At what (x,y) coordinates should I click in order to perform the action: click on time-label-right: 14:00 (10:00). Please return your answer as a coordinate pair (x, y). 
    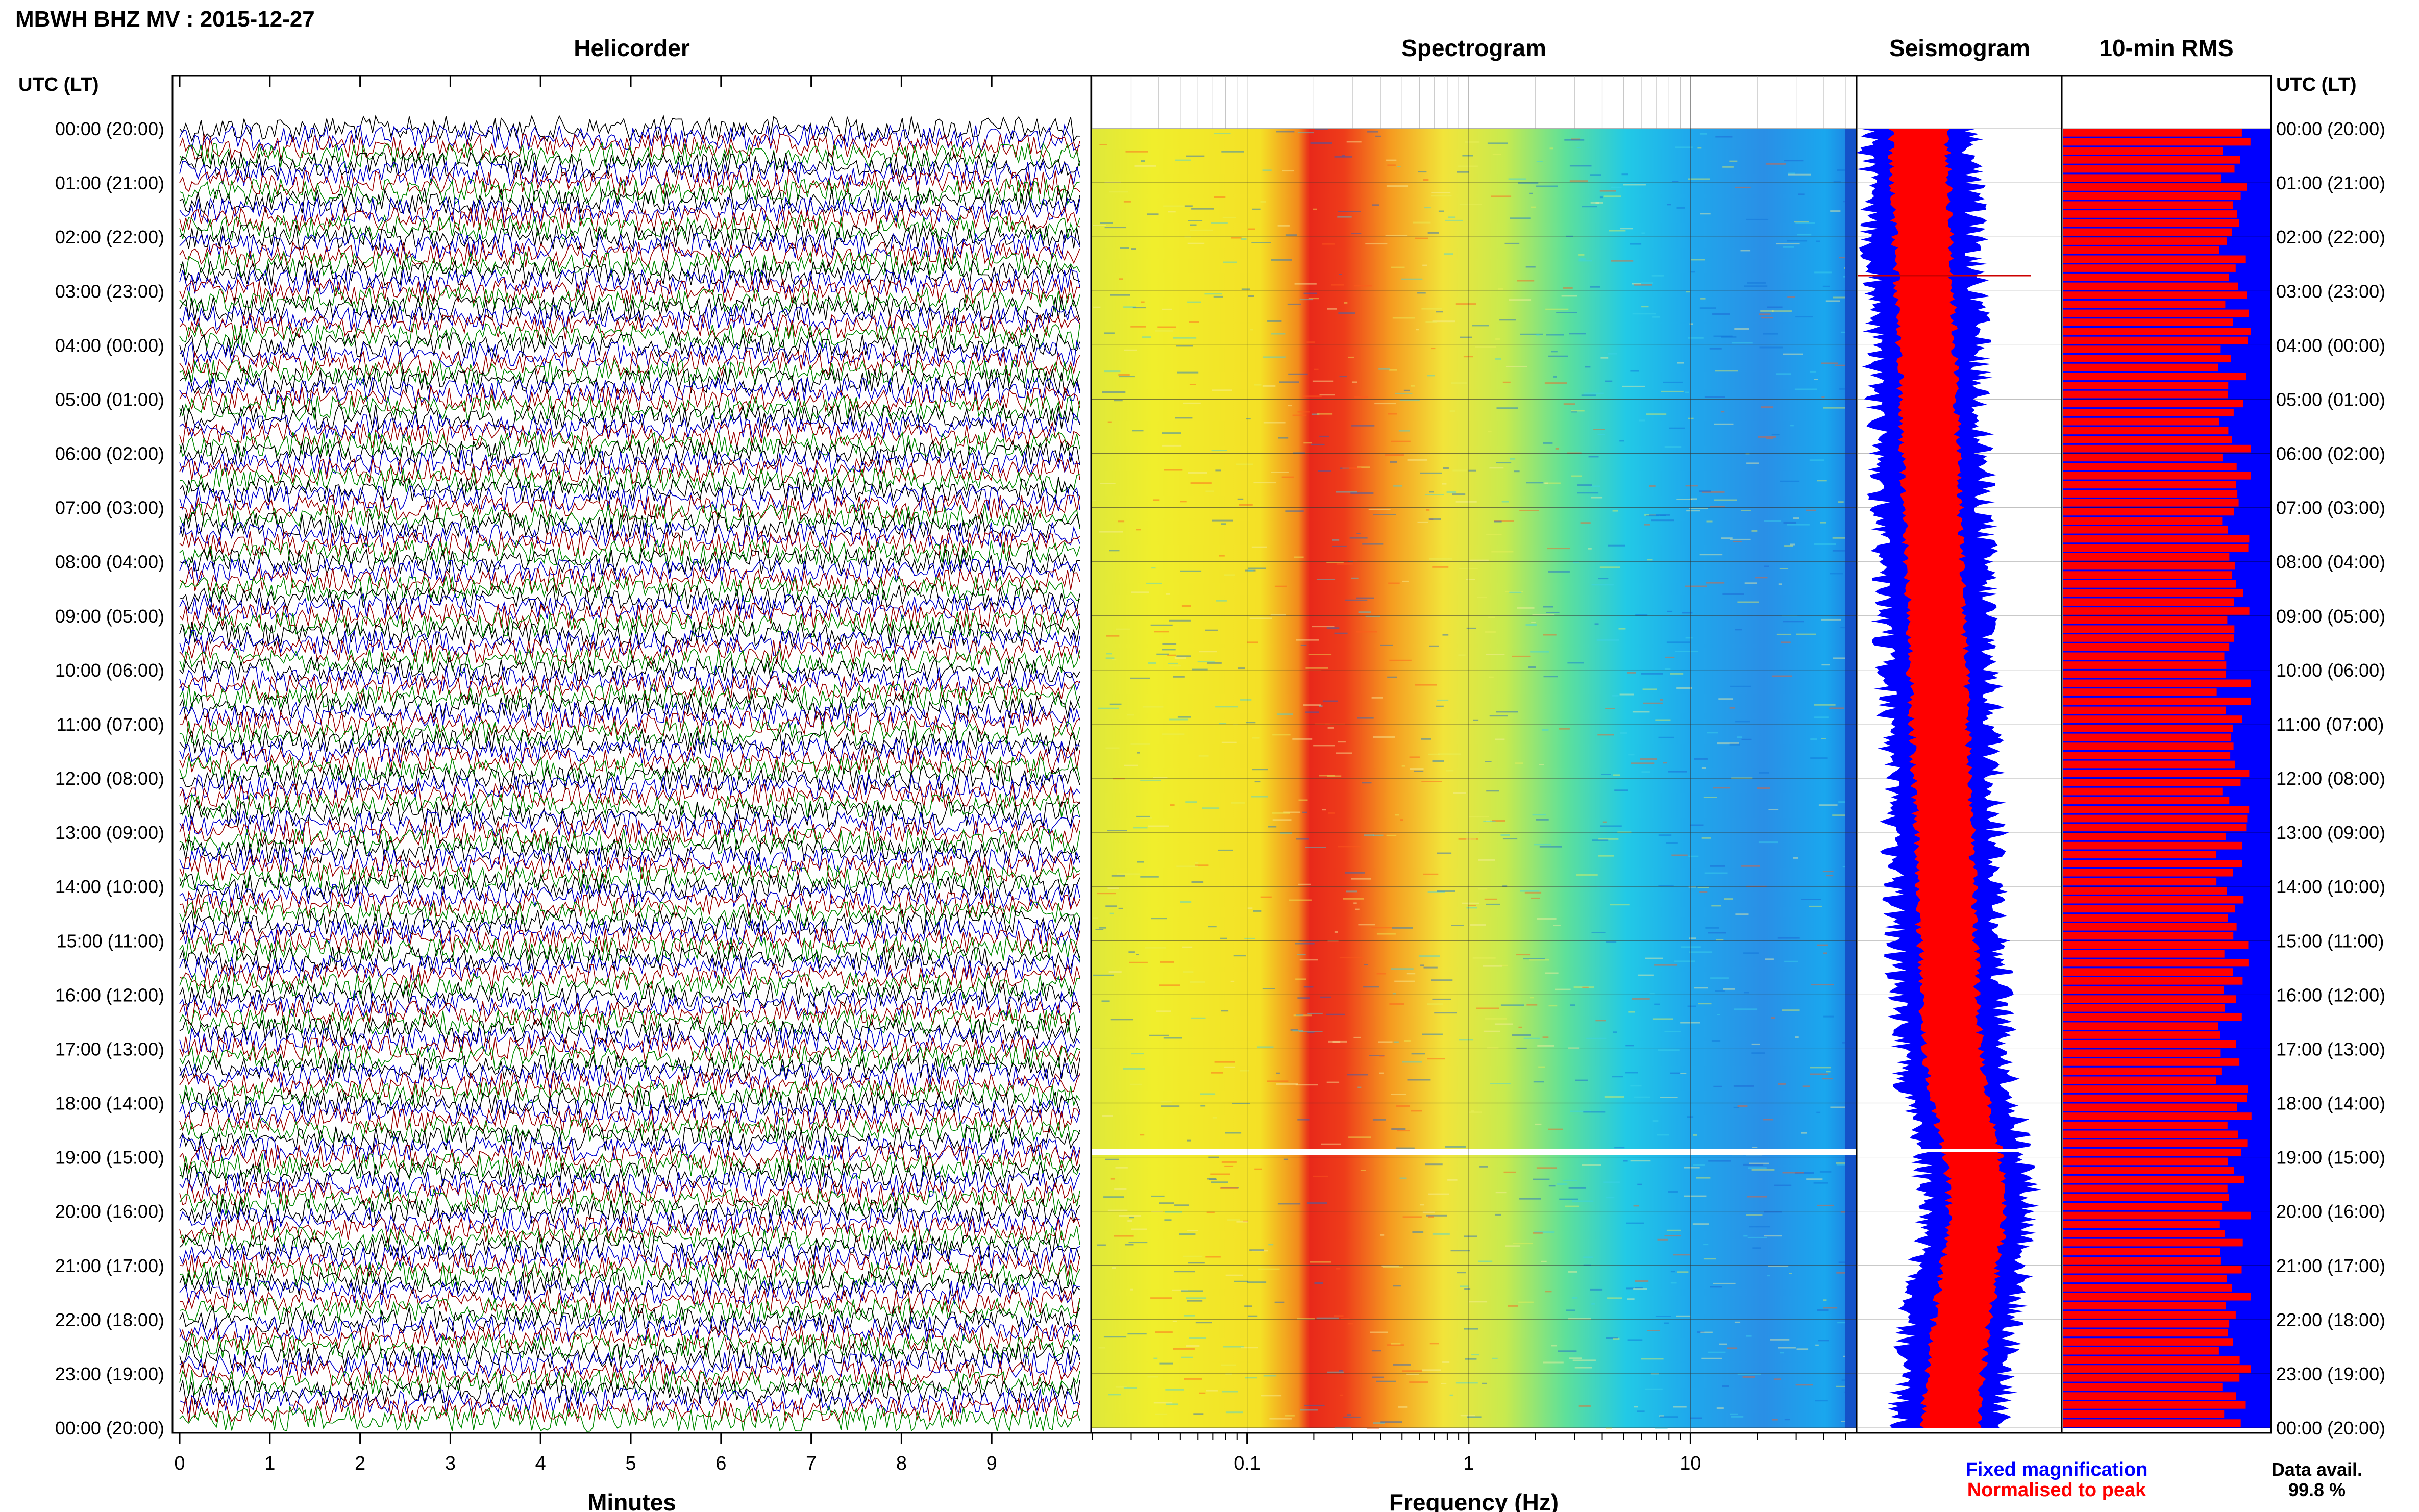
    Looking at the image, I should click on (2330, 886).